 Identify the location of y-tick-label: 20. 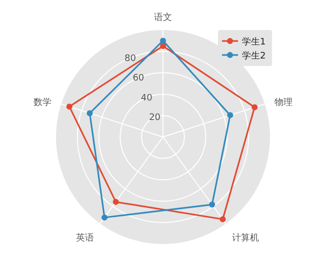
(155, 118).